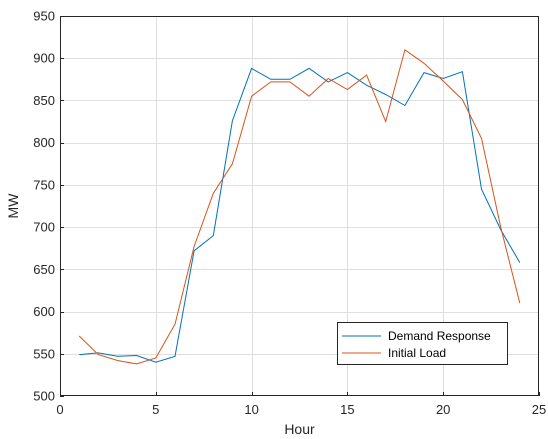 The width and height of the screenshot is (548, 439). I want to click on y-tick-label-900: 900, so click(44, 58).